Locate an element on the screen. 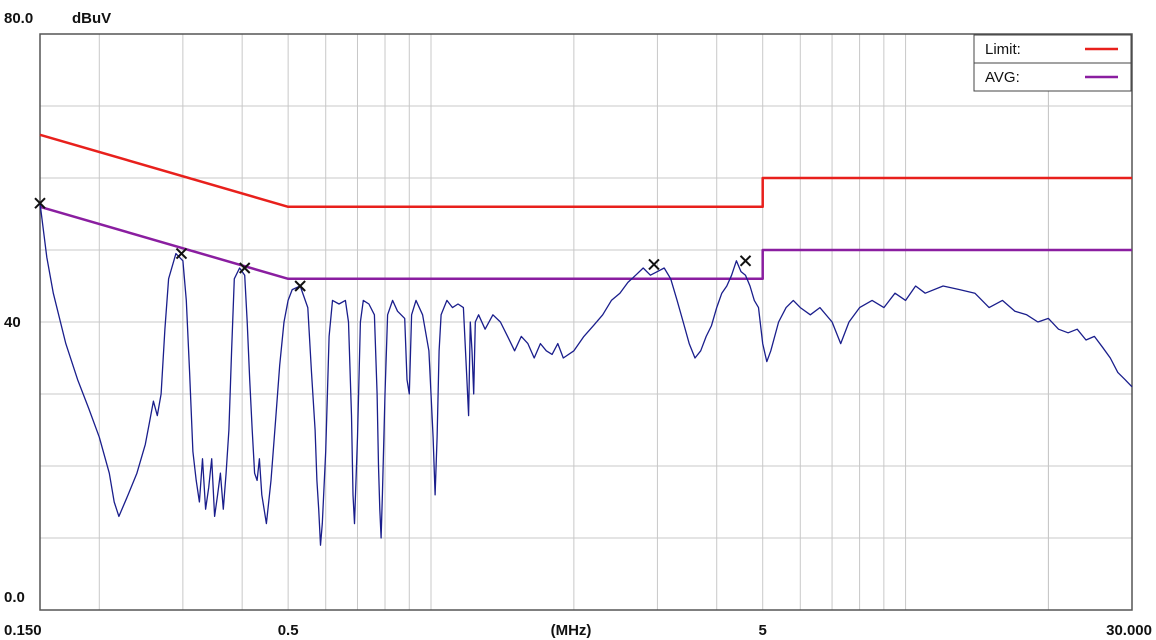 The height and width of the screenshot is (640, 1156). series-line-limit is located at coordinates (585, 171).